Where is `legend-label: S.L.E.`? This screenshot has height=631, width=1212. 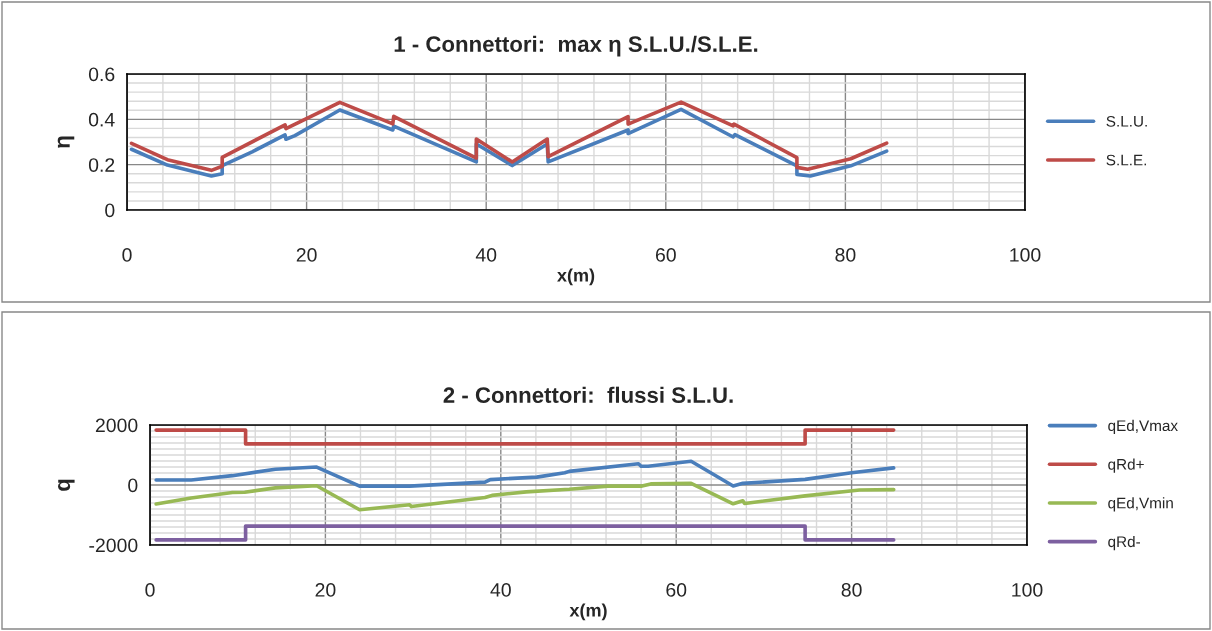 legend-label: S.L.E. is located at coordinates (1126, 160).